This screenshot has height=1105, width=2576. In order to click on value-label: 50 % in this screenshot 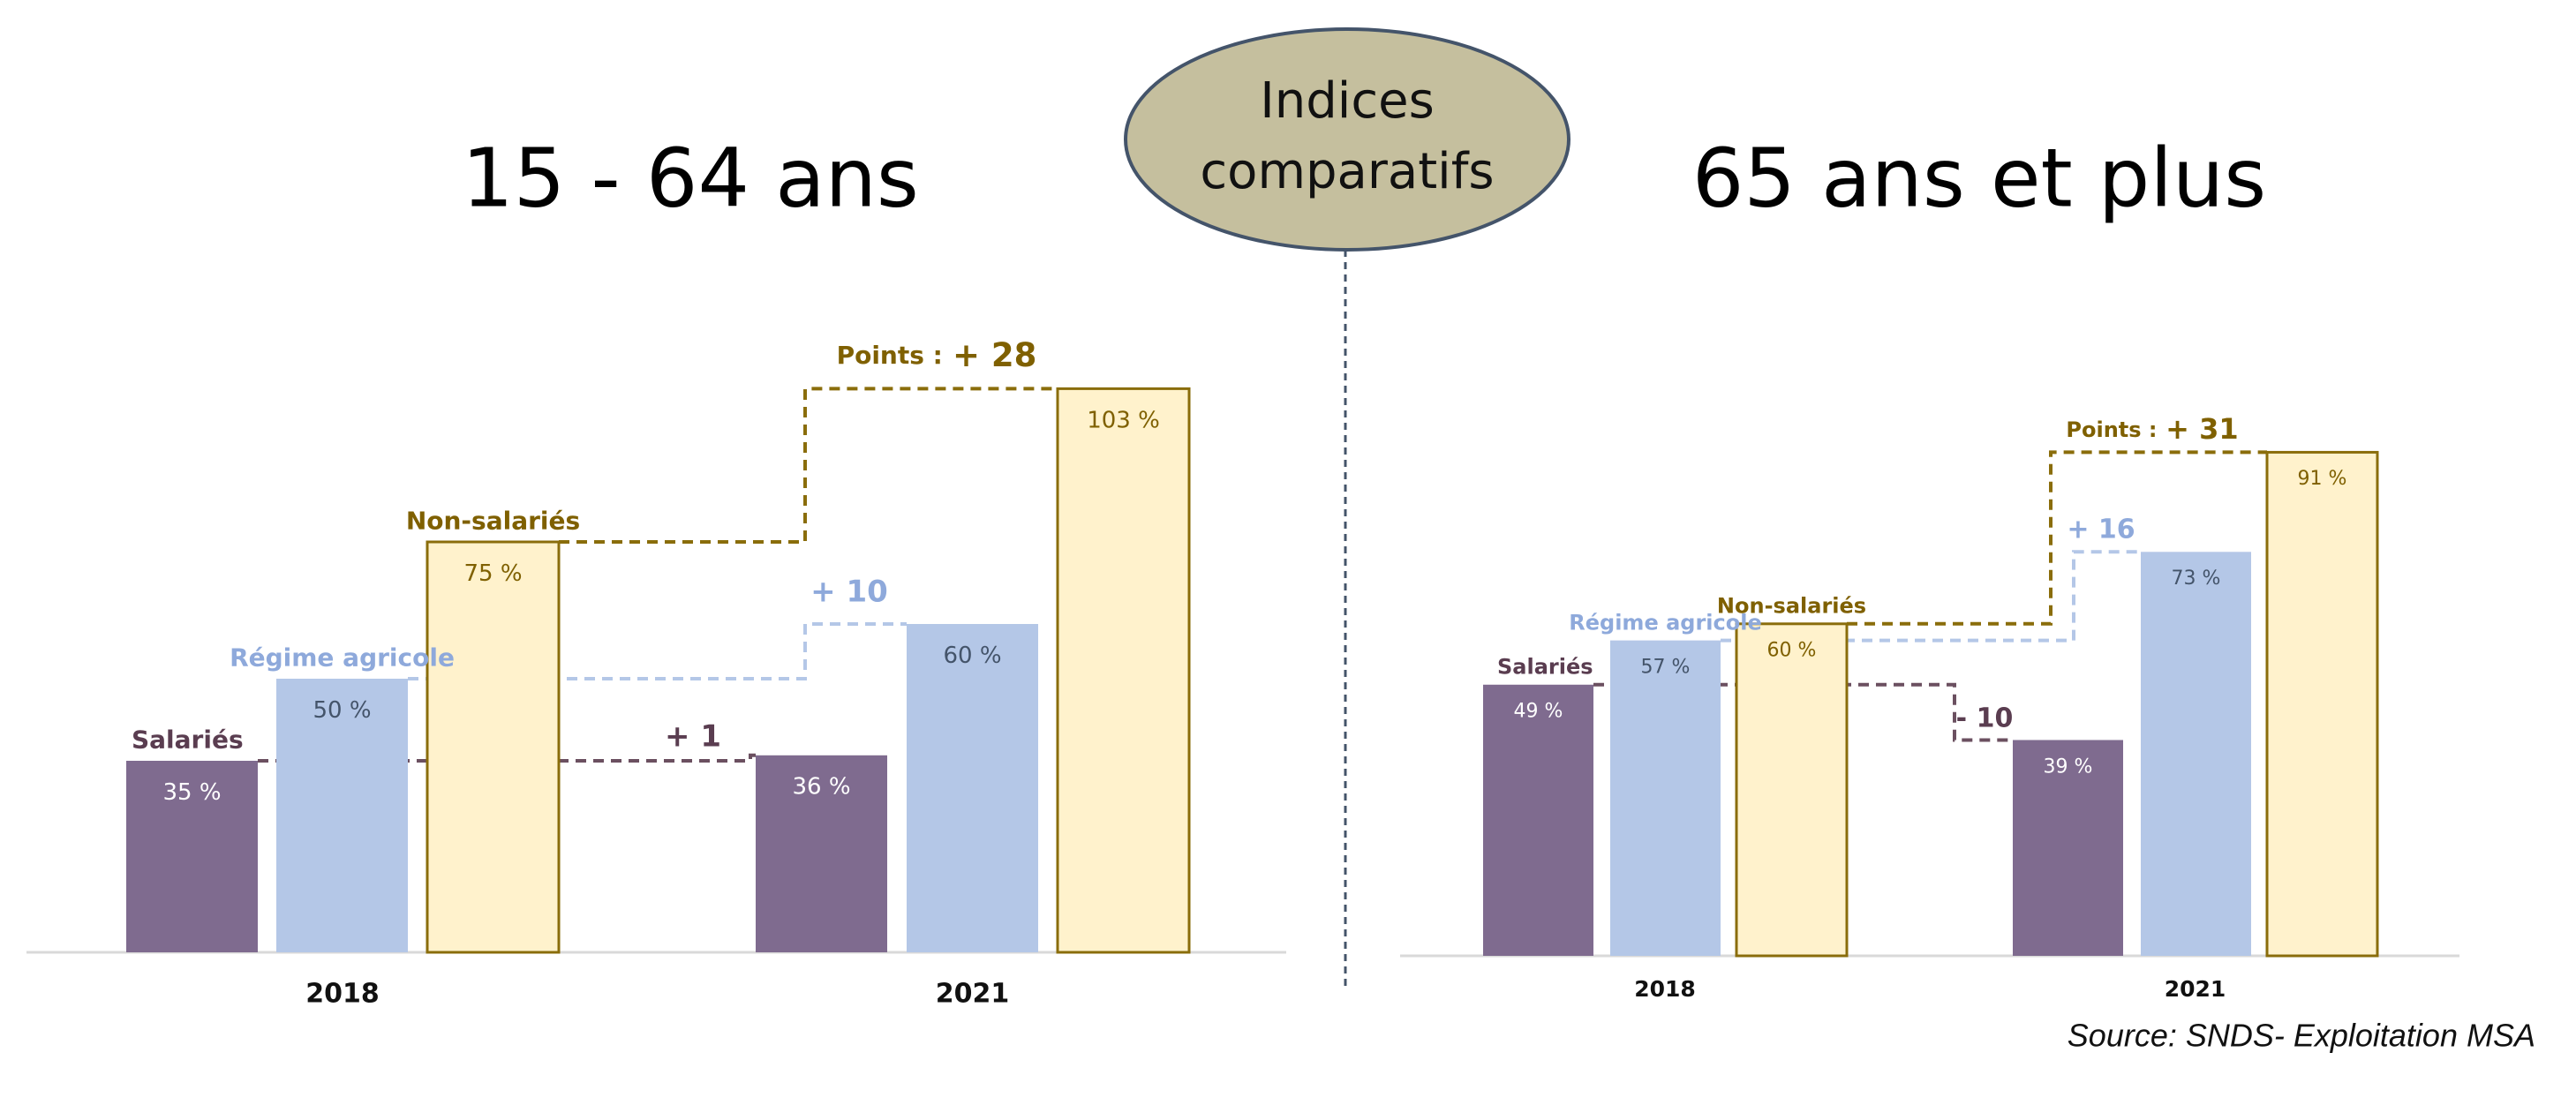, I will do `click(342, 710)`.